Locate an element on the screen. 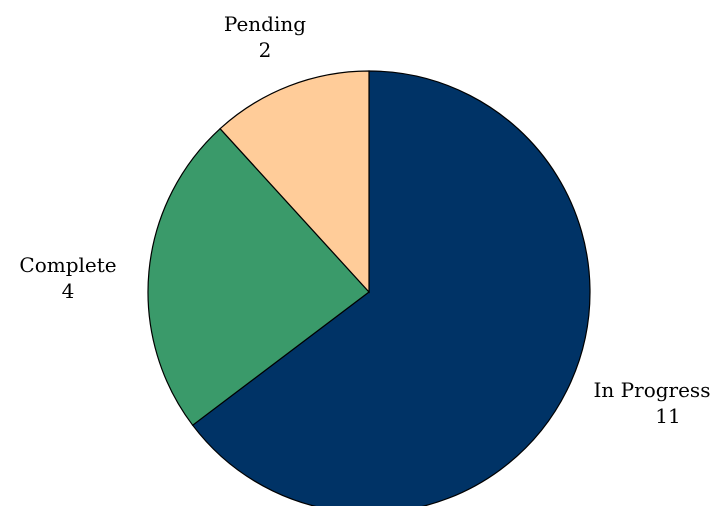 The image size is (717, 510). slice-value-complete: 4 is located at coordinates (68, 291).